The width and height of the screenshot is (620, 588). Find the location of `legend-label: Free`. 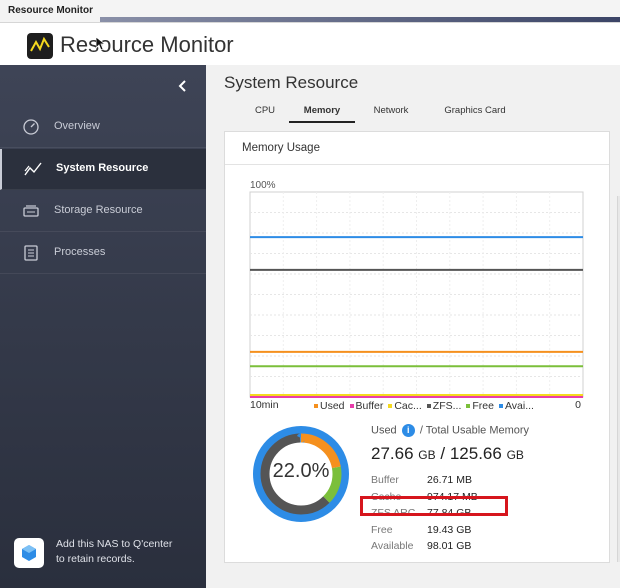

legend-label: Free is located at coordinates (483, 406).